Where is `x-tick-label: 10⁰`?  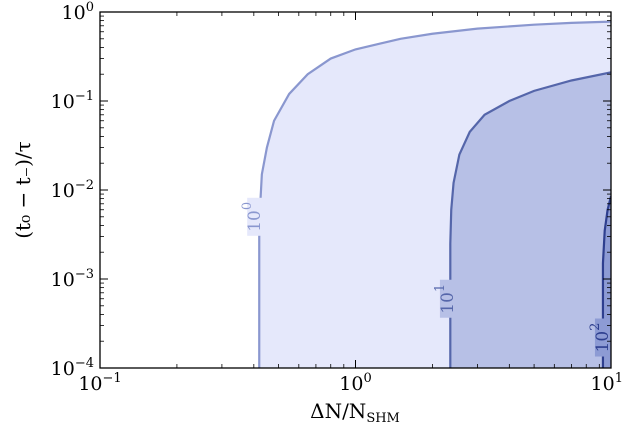 x-tick-label: 10⁰ is located at coordinates (355, 383).